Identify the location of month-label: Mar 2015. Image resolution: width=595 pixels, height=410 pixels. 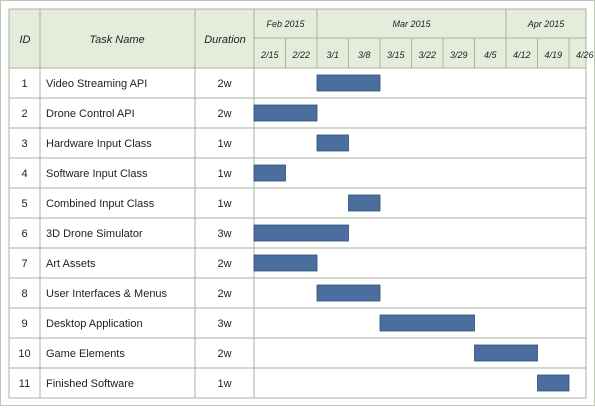
(411, 24).